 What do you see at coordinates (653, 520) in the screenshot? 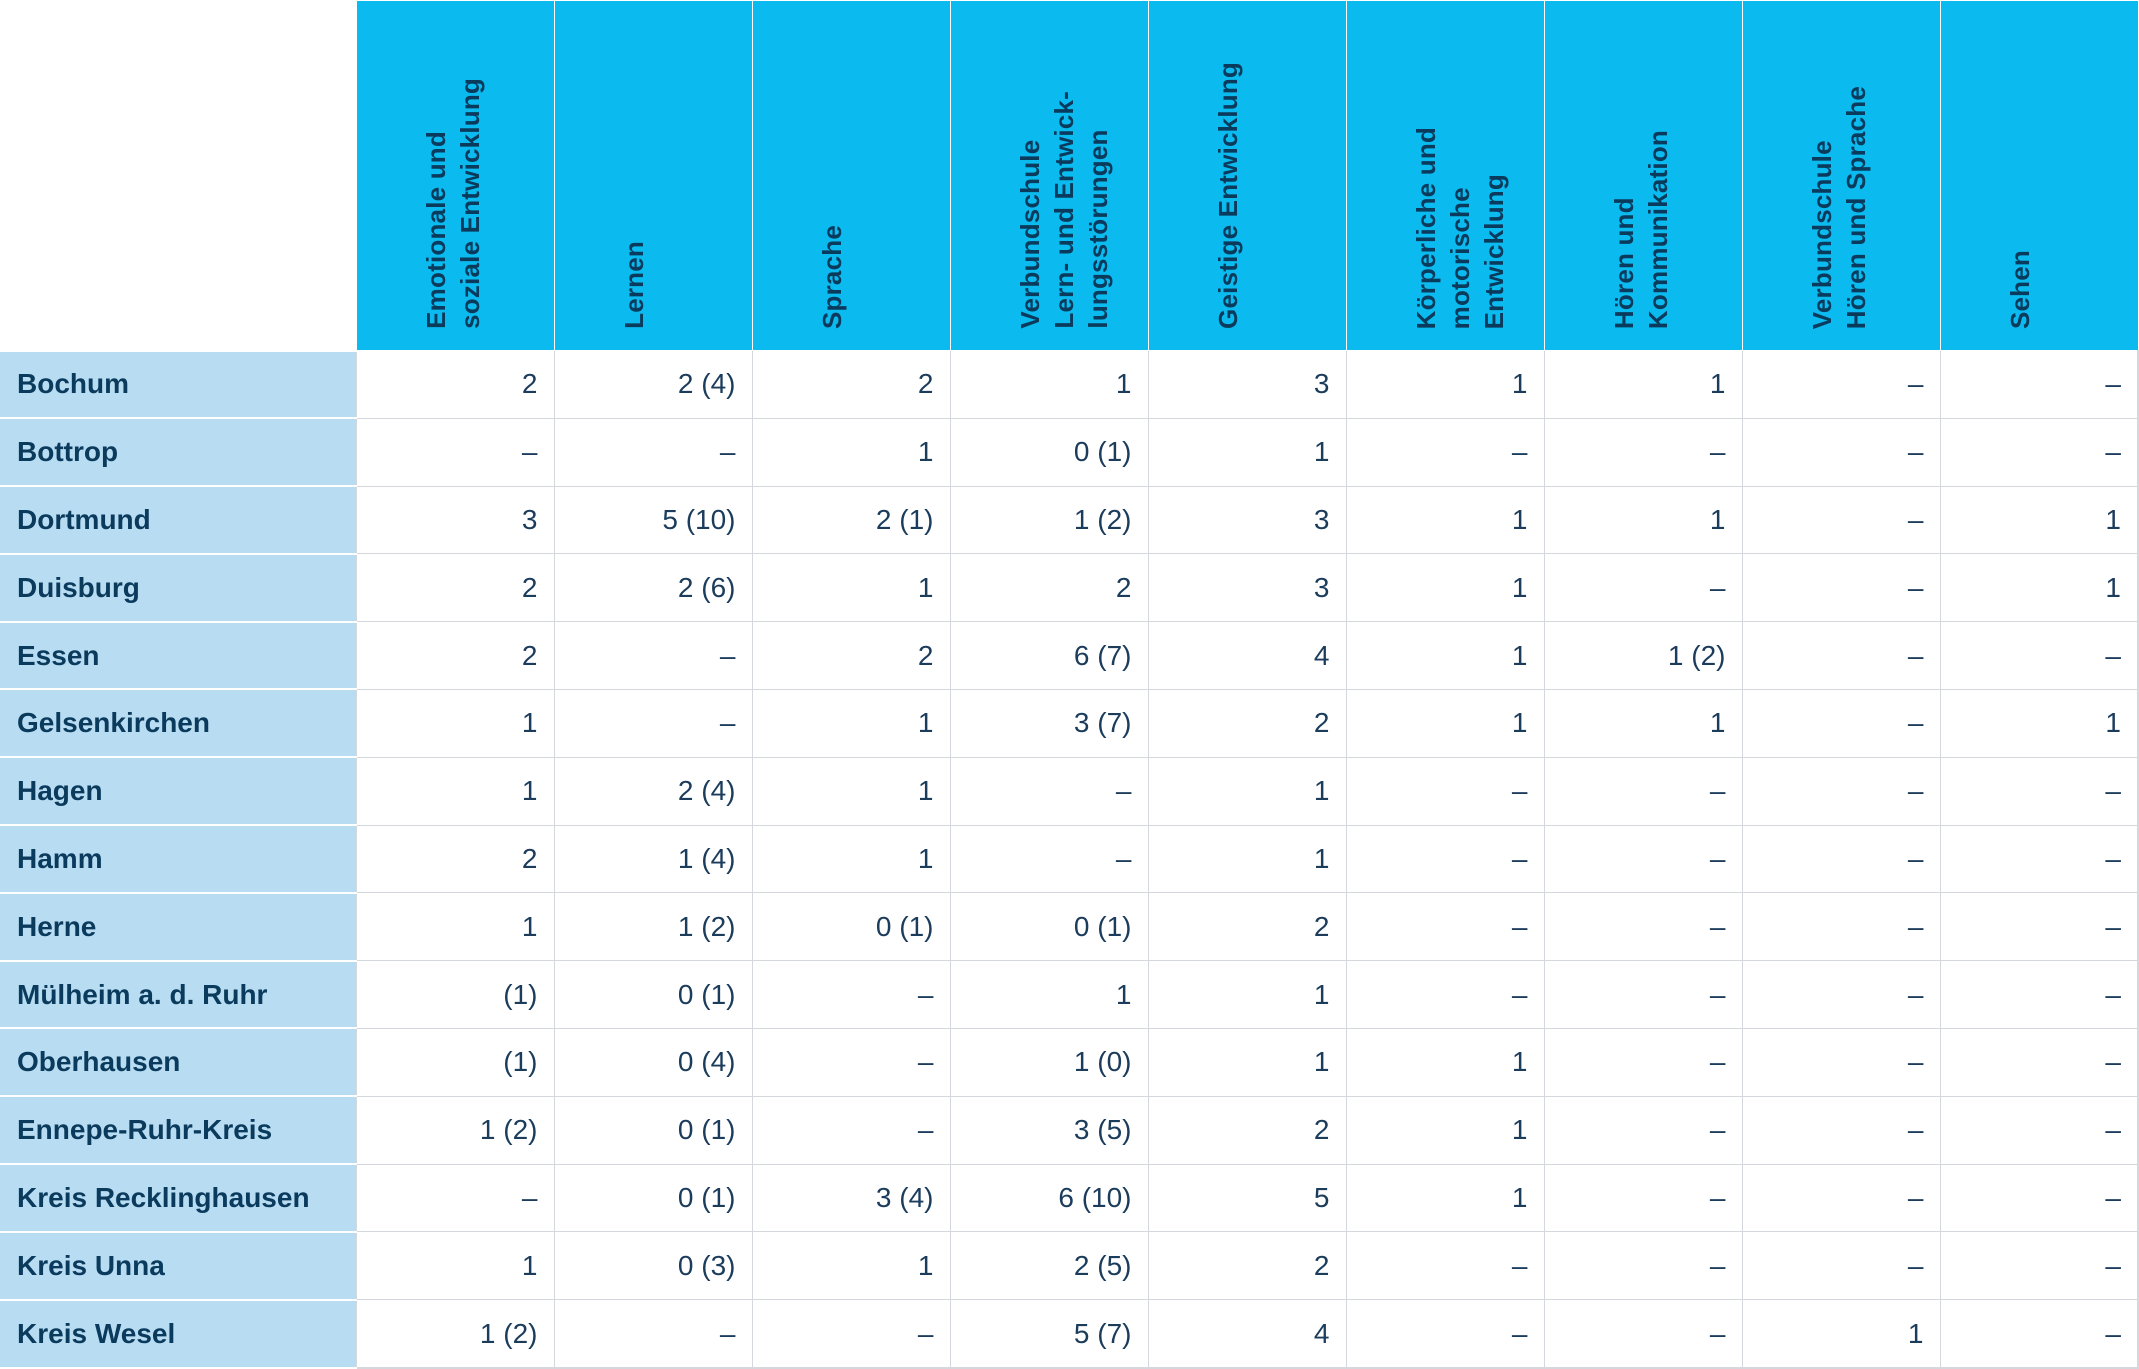
I see `table-cell: 5 (10)` at bounding box center [653, 520].